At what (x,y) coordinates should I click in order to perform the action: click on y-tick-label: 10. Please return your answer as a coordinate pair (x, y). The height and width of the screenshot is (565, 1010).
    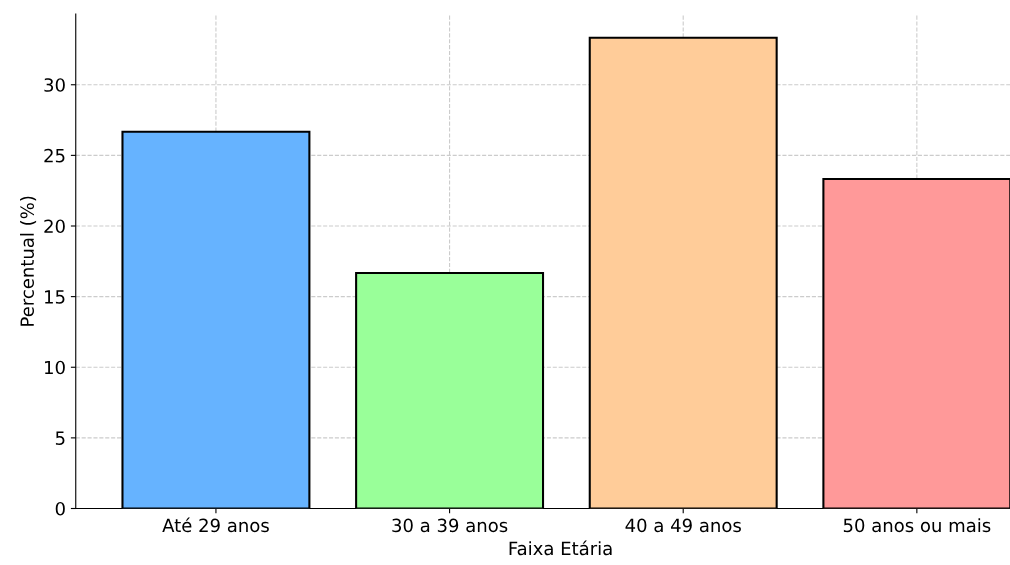
    Looking at the image, I should click on (55, 367).